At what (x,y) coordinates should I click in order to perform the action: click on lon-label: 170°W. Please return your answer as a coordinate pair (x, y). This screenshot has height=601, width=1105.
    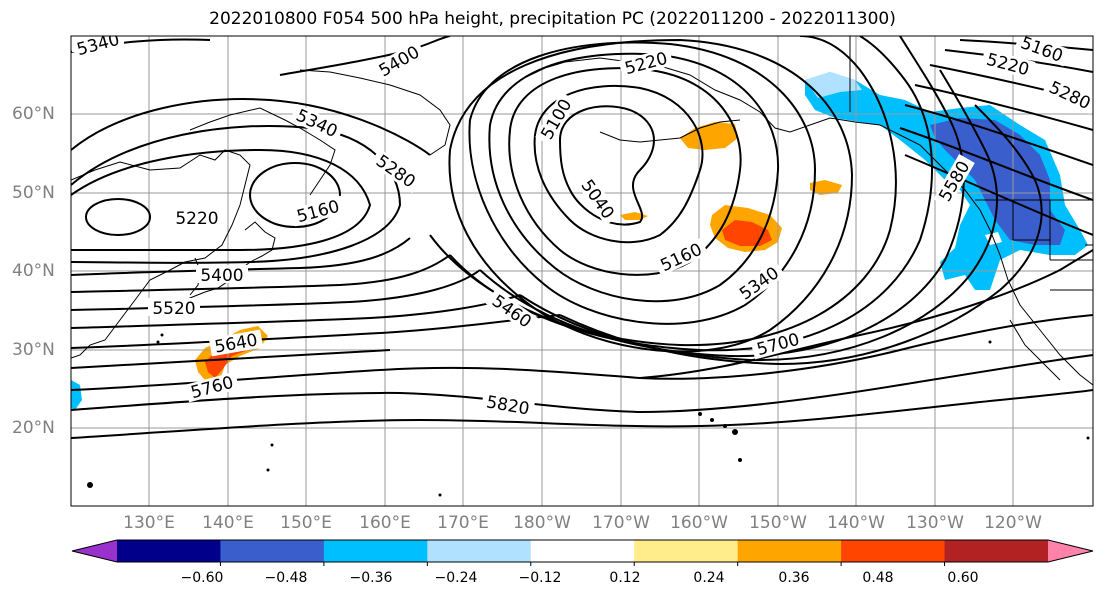
    Looking at the image, I should click on (621, 523).